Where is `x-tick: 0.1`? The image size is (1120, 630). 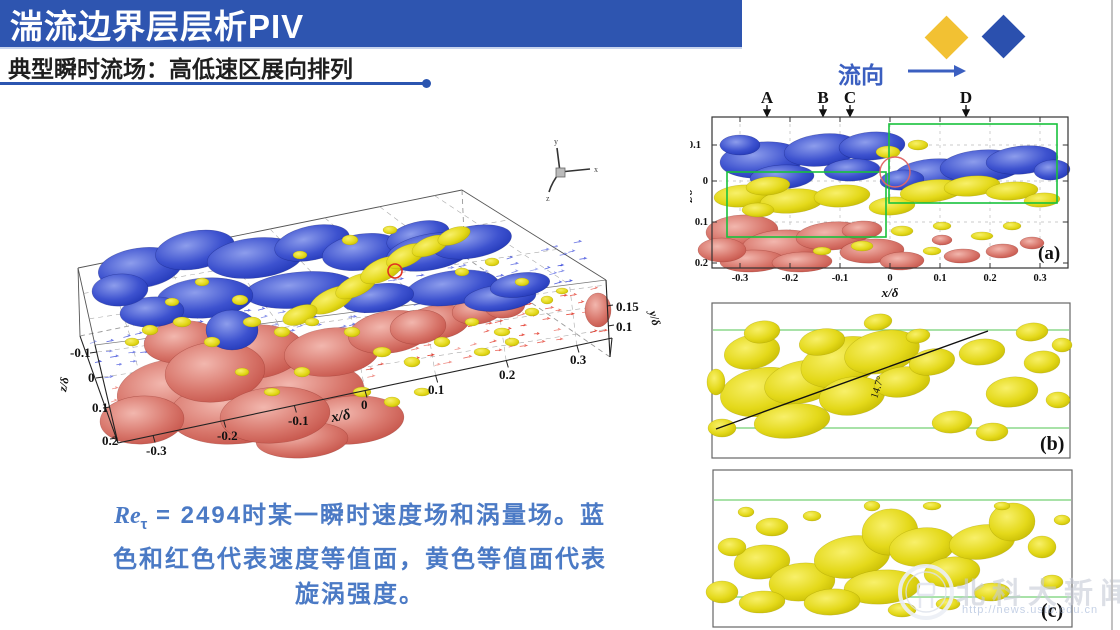 x-tick: 0.1 is located at coordinates (436, 389).